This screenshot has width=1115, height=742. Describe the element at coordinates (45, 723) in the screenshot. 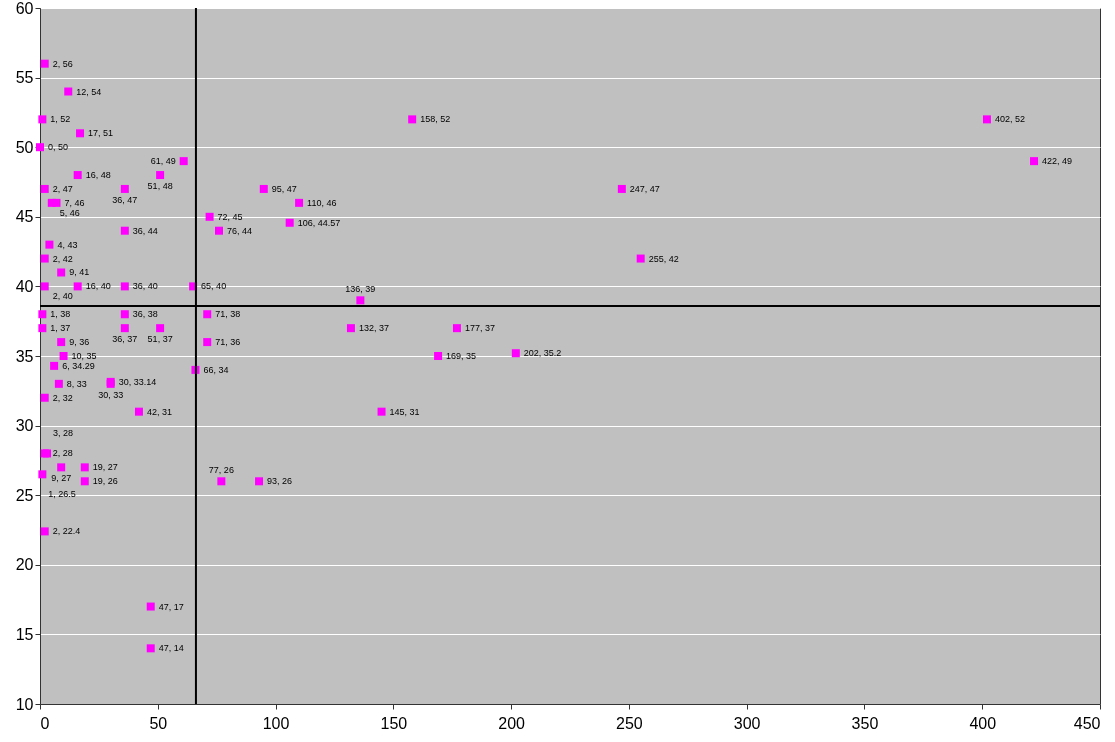

I see `x-tick-label: 0` at that location.